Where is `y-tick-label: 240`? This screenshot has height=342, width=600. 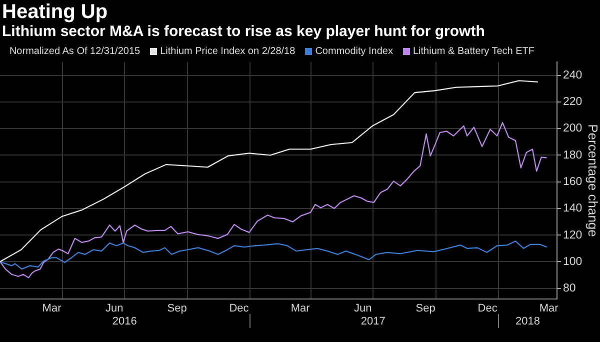
y-tick-label: 240 is located at coordinates (572, 75).